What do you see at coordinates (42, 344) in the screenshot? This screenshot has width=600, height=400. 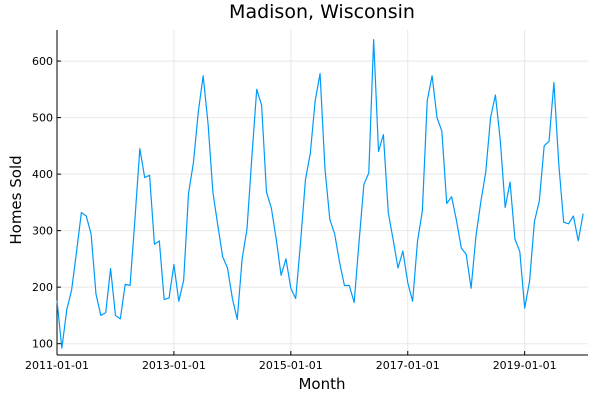 I see `y-tick-label: 100` at bounding box center [42, 344].